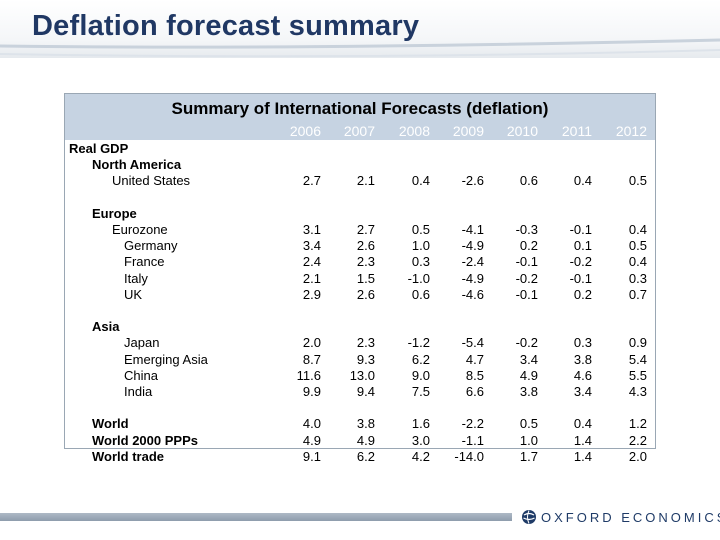  I want to click on logo-text: OXFORD ECONOMICS, so click(630, 517).